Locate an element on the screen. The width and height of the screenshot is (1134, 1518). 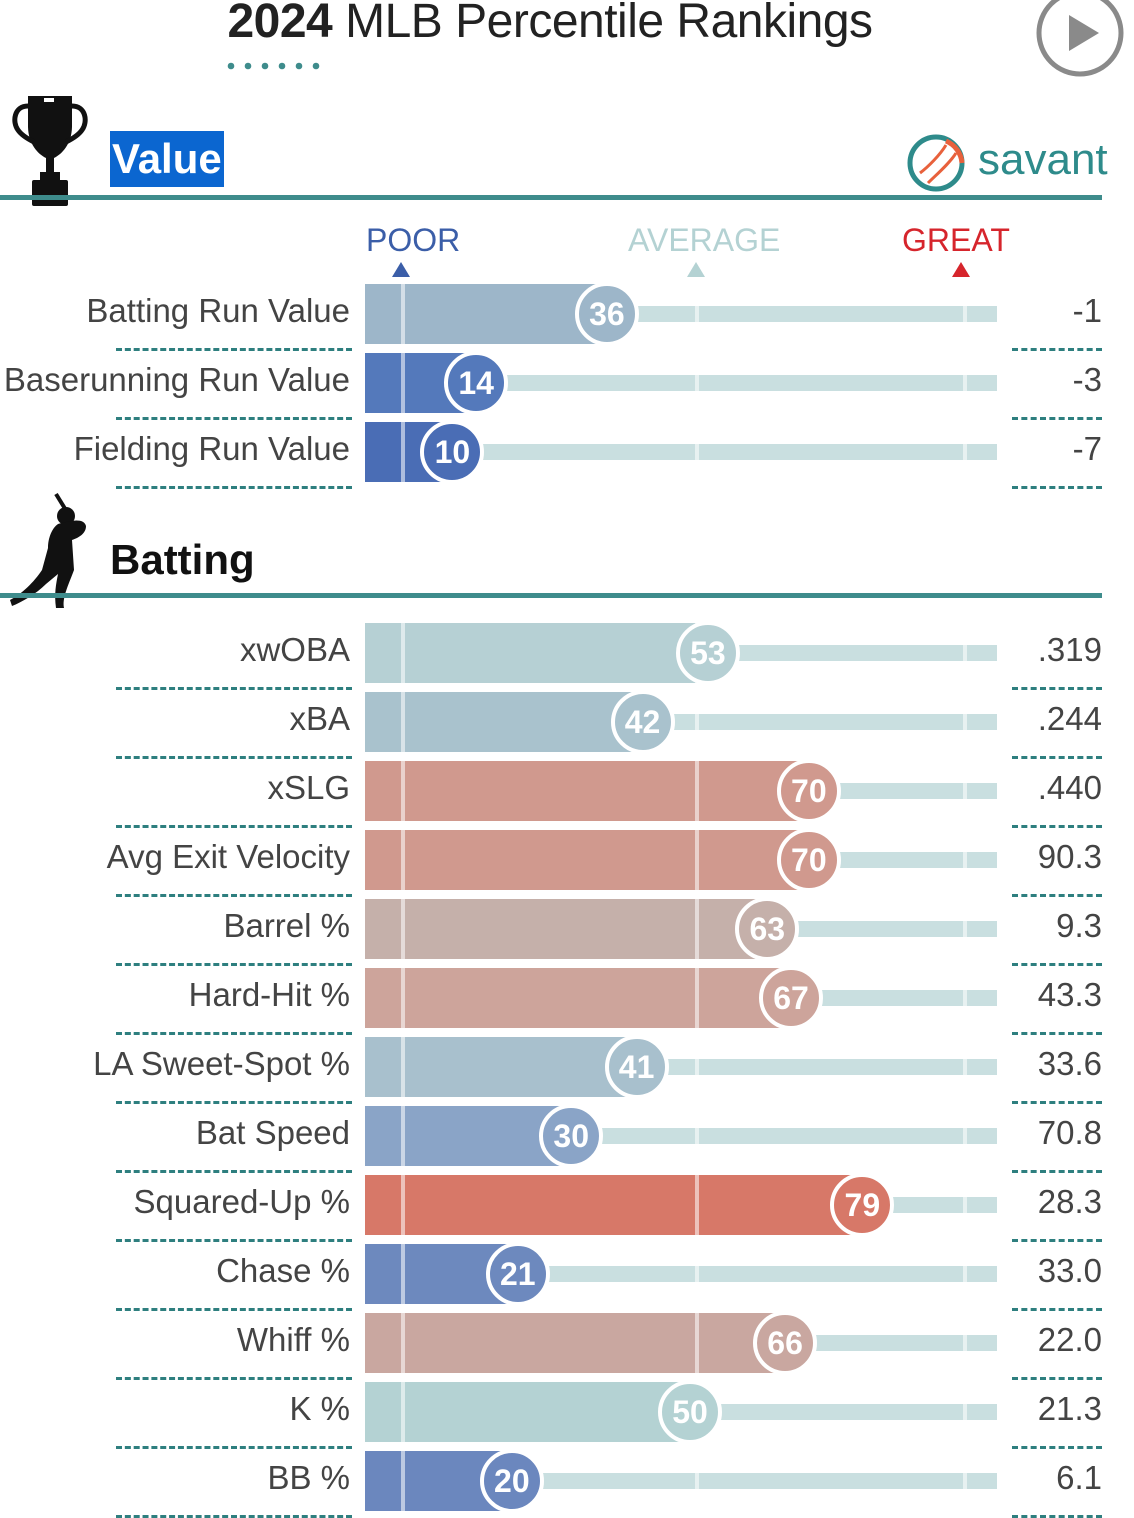
scale-label-great: GREAT is located at coordinates (956, 240).